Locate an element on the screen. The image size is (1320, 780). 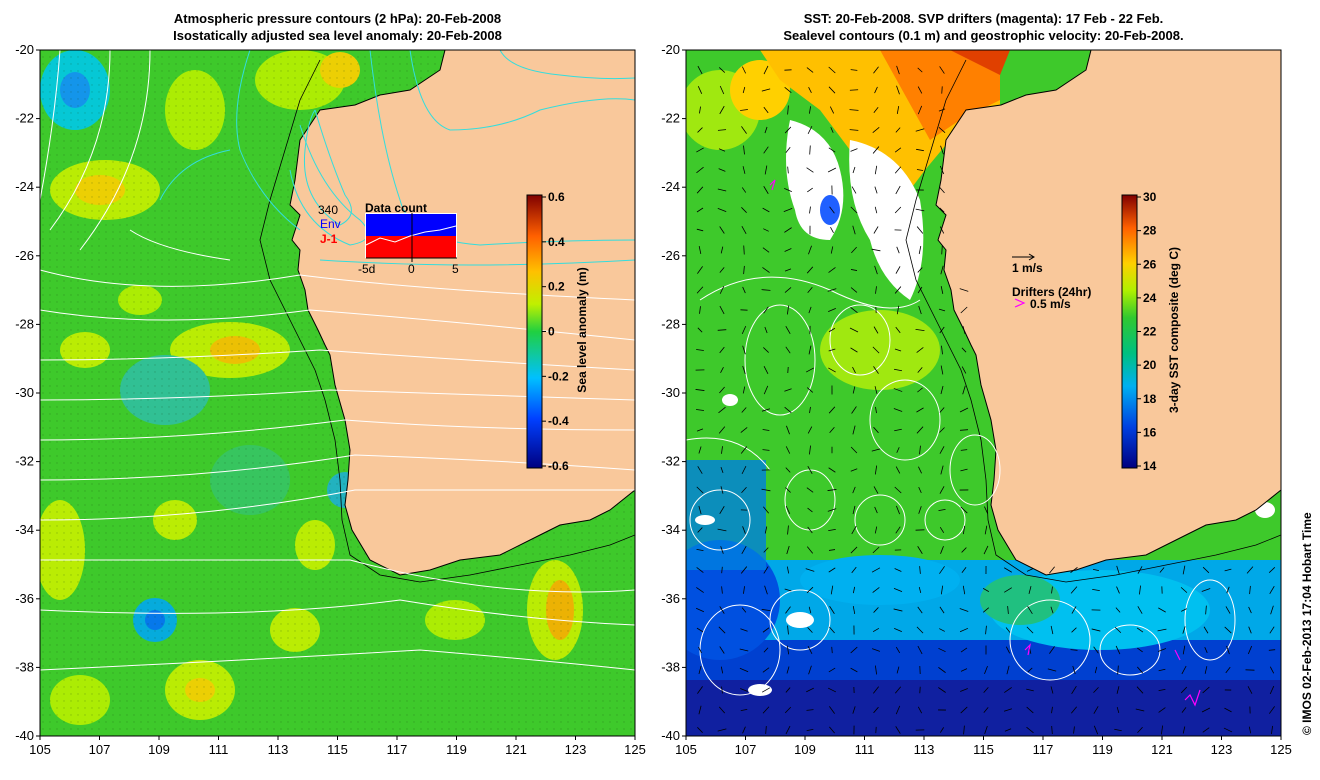
sla-colorbar-tick-label: 0.6 is located at coordinates (556, 197).